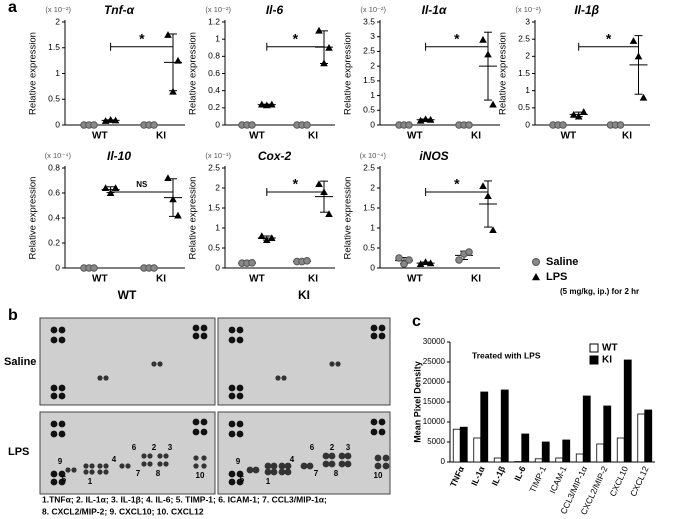 This screenshot has width=685, height=519. Describe the element at coordinates (90, 481) in the screenshot. I see `spot-label: 1` at that location.